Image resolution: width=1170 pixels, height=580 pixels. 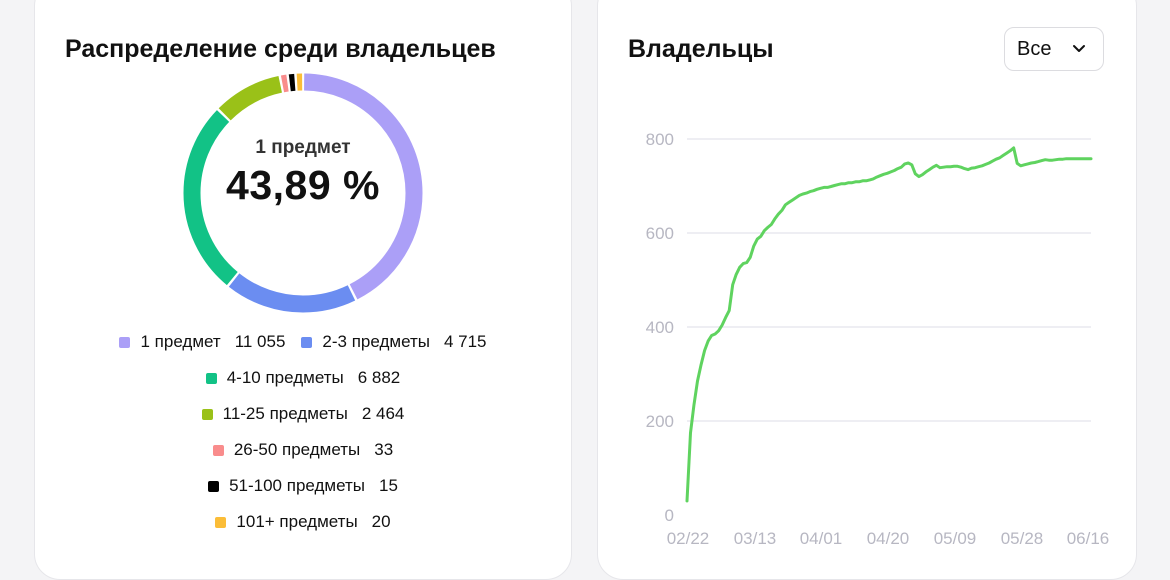 I want to click on x-tick-label: 03/13, so click(x=755, y=538).